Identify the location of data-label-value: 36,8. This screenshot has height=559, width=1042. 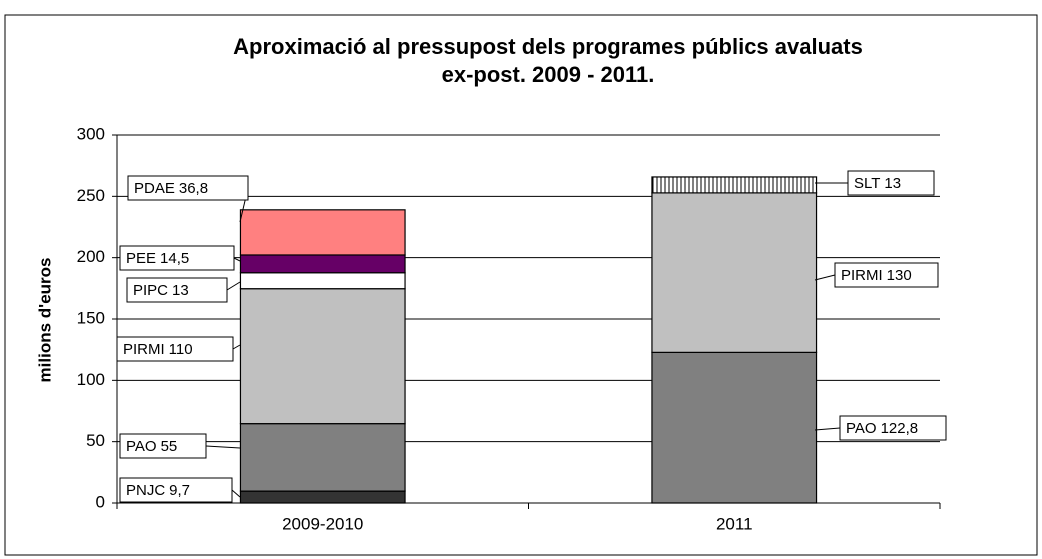
(193, 188).